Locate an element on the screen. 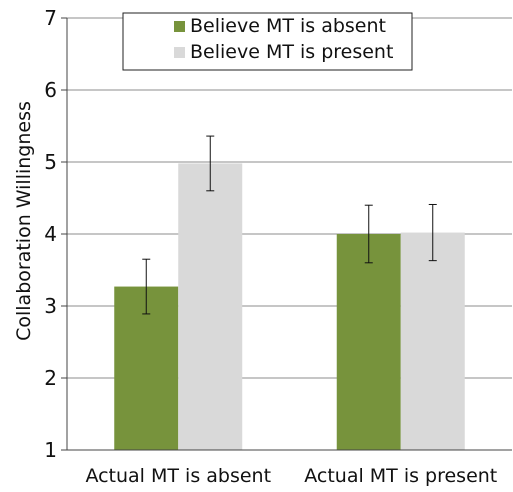  x-category-label: Actual MT is present is located at coordinates (400, 476).